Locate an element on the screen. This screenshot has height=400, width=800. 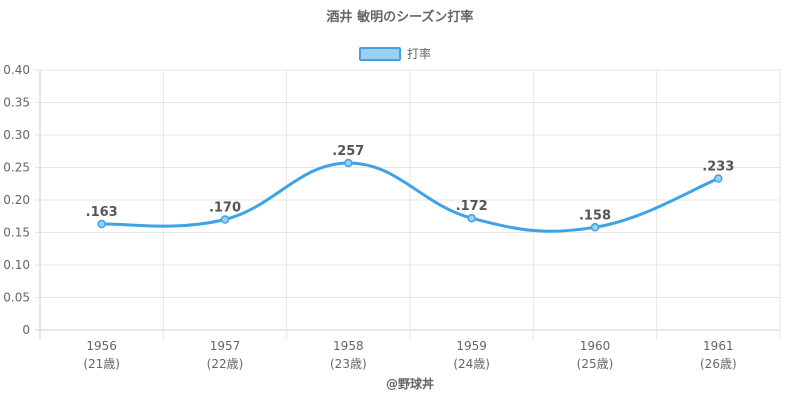
x-tick-label: 1956 is located at coordinates (101, 346).